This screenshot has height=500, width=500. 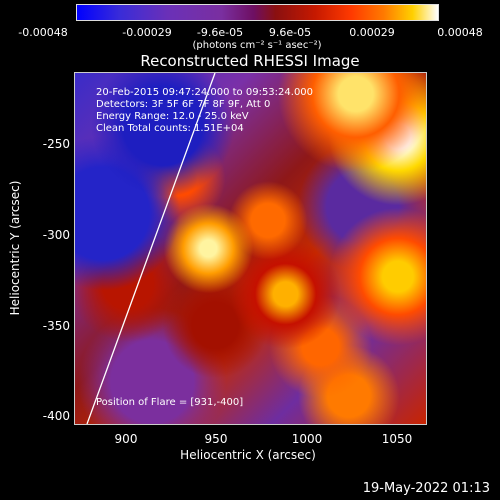 What do you see at coordinates (248, 455) in the screenshot?
I see `x-axis-label: Heliocentric X (arcsec)` at bounding box center [248, 455].